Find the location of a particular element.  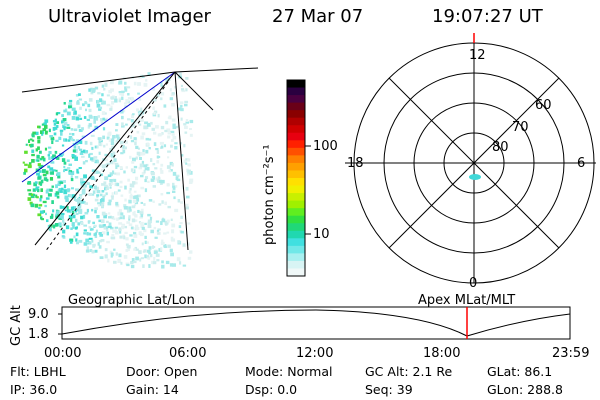

lat-label-60: 60 is located at coordinates (543, 105).